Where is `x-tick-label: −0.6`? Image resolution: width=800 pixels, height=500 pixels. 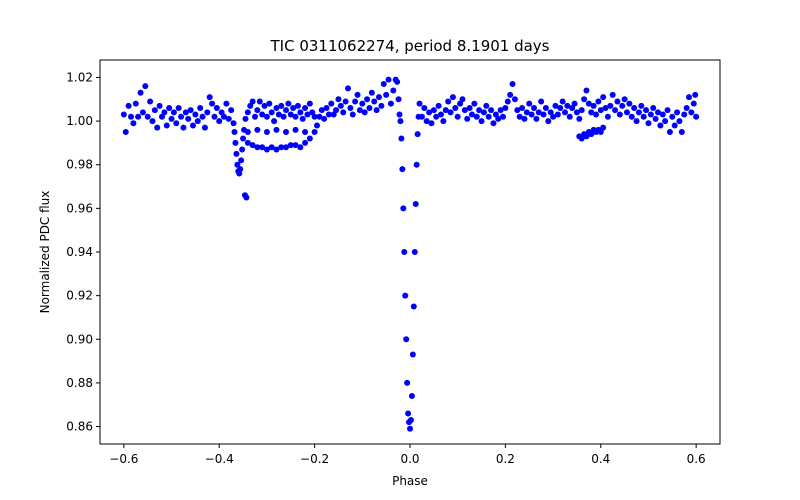
x-tick-label: −0.6 is located at coordinates (123, 459).